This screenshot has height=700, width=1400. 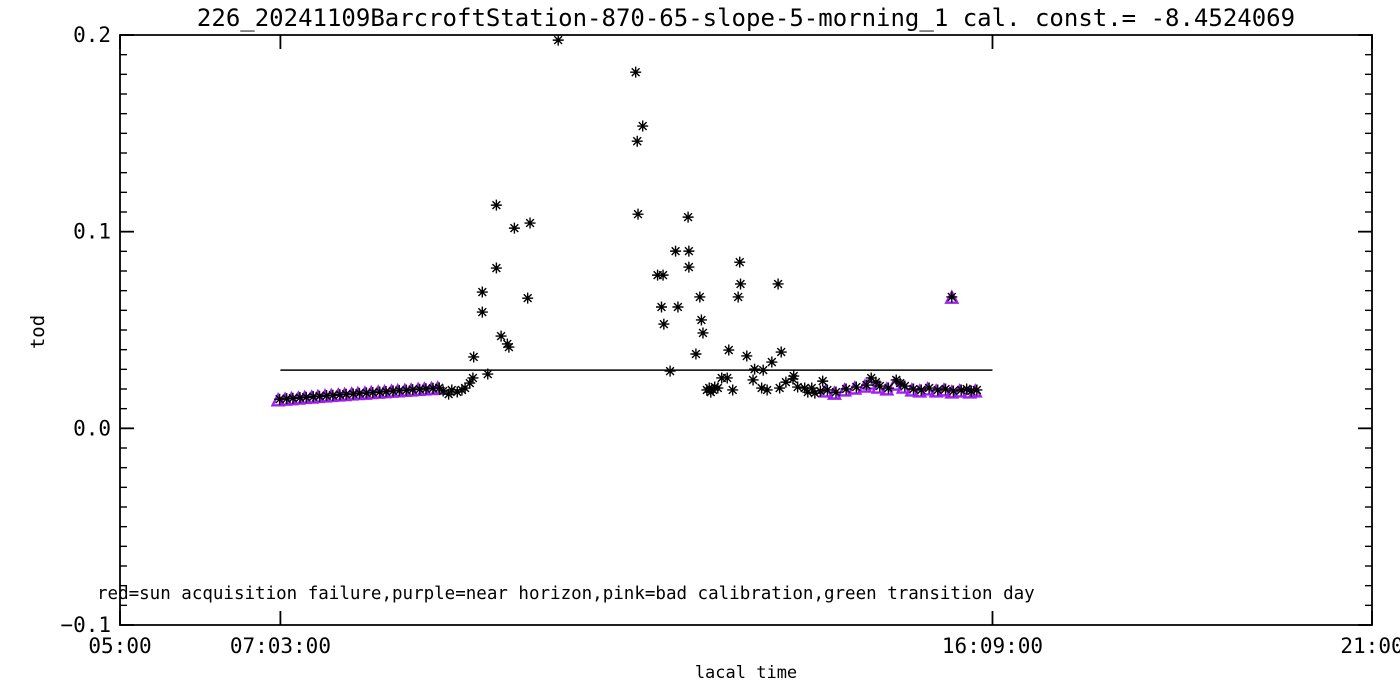 What do you see at coordinates (746, 673) in the screenshot?
I see `x-axis-label: lacal time` at bounding box center [746, 673].